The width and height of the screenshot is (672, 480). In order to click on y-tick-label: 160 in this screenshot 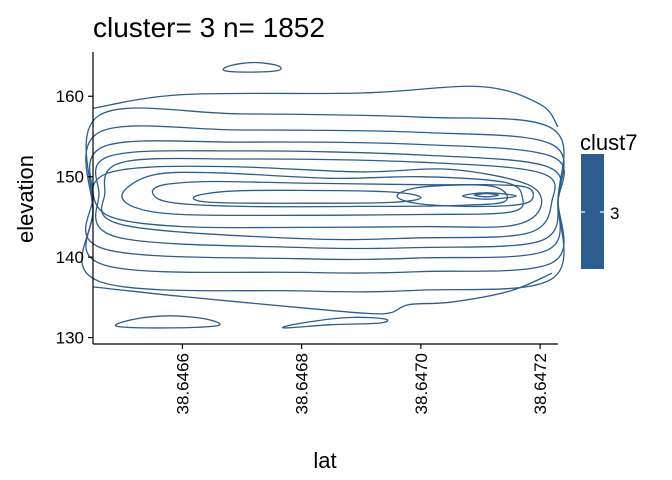, I will do `click(70, 96)`.